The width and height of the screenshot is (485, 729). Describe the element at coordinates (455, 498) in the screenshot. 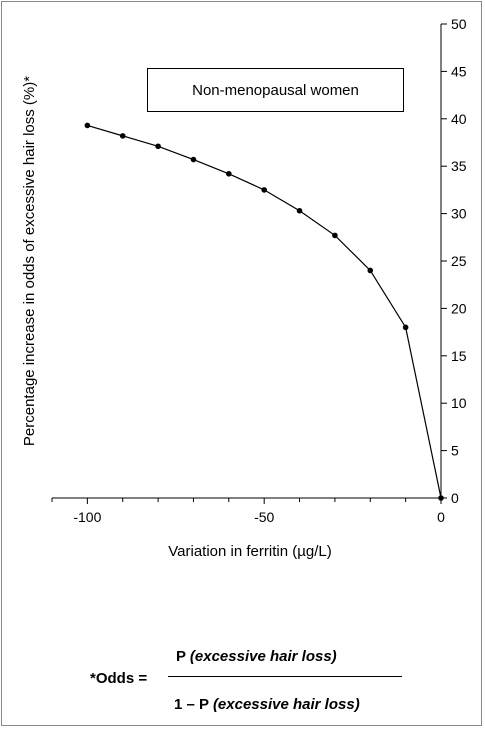

I see `y-tick-label: 0` at that location.